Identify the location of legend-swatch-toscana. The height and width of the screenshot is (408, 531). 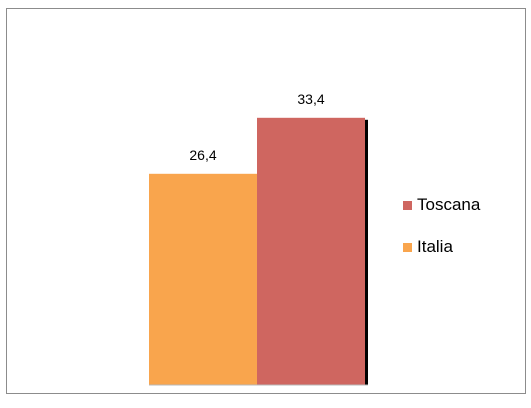
(407, 205).